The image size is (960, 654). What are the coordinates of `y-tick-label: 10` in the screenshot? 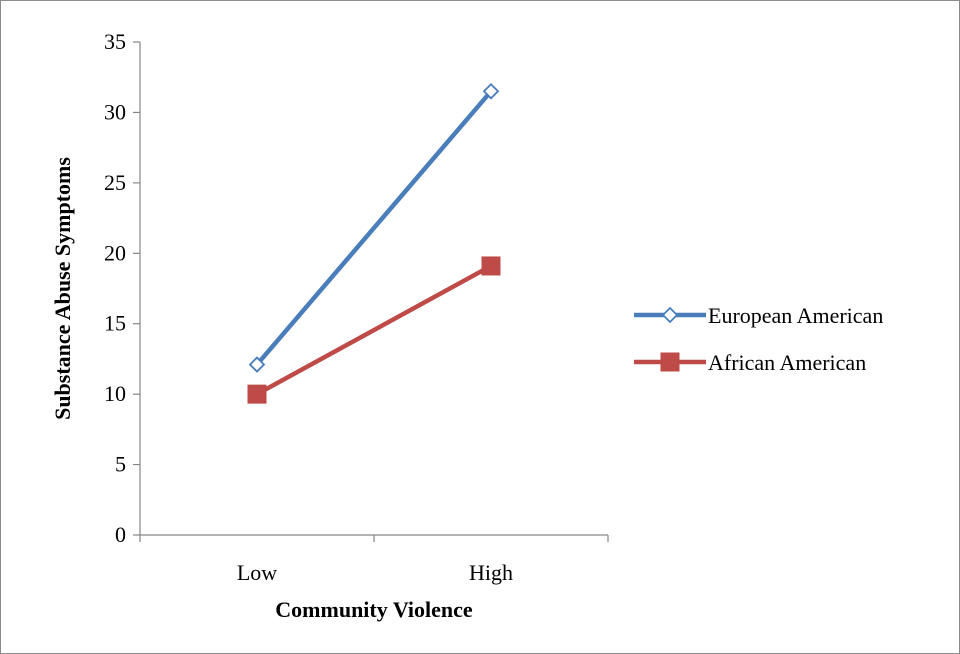 It's located at (115, 393).